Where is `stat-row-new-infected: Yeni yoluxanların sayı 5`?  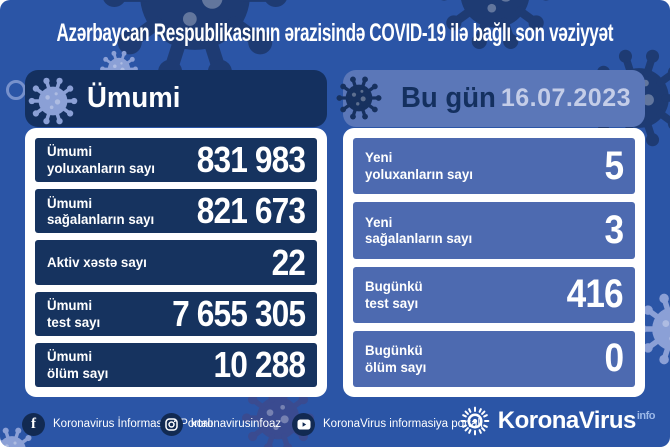
stat-row-new-infected: Yeni yoluxanların sayı 5 is located at coordinates (494, 166).